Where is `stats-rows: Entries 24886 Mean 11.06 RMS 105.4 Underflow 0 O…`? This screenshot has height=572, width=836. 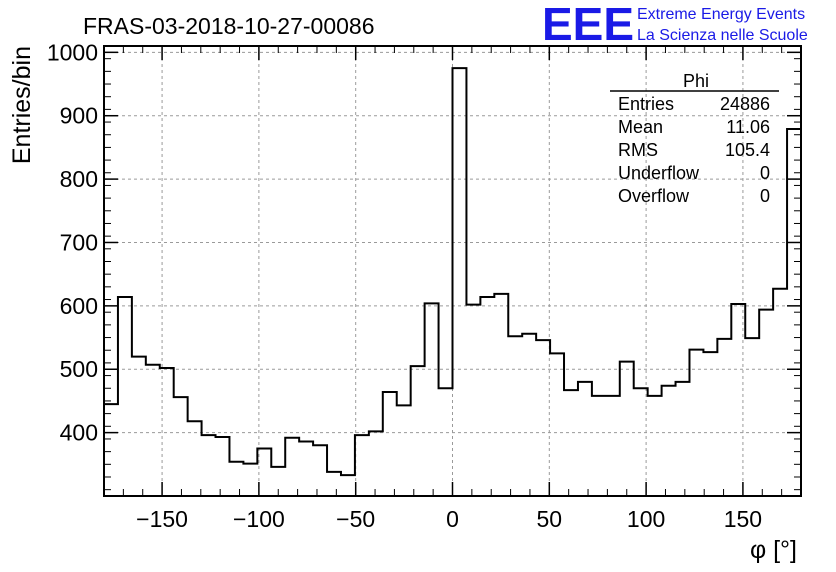 stats-rows: Entries 24886 Mean 11.06 RMS 105.4 Underflow 0 O… is located at coordinates (694, 150).